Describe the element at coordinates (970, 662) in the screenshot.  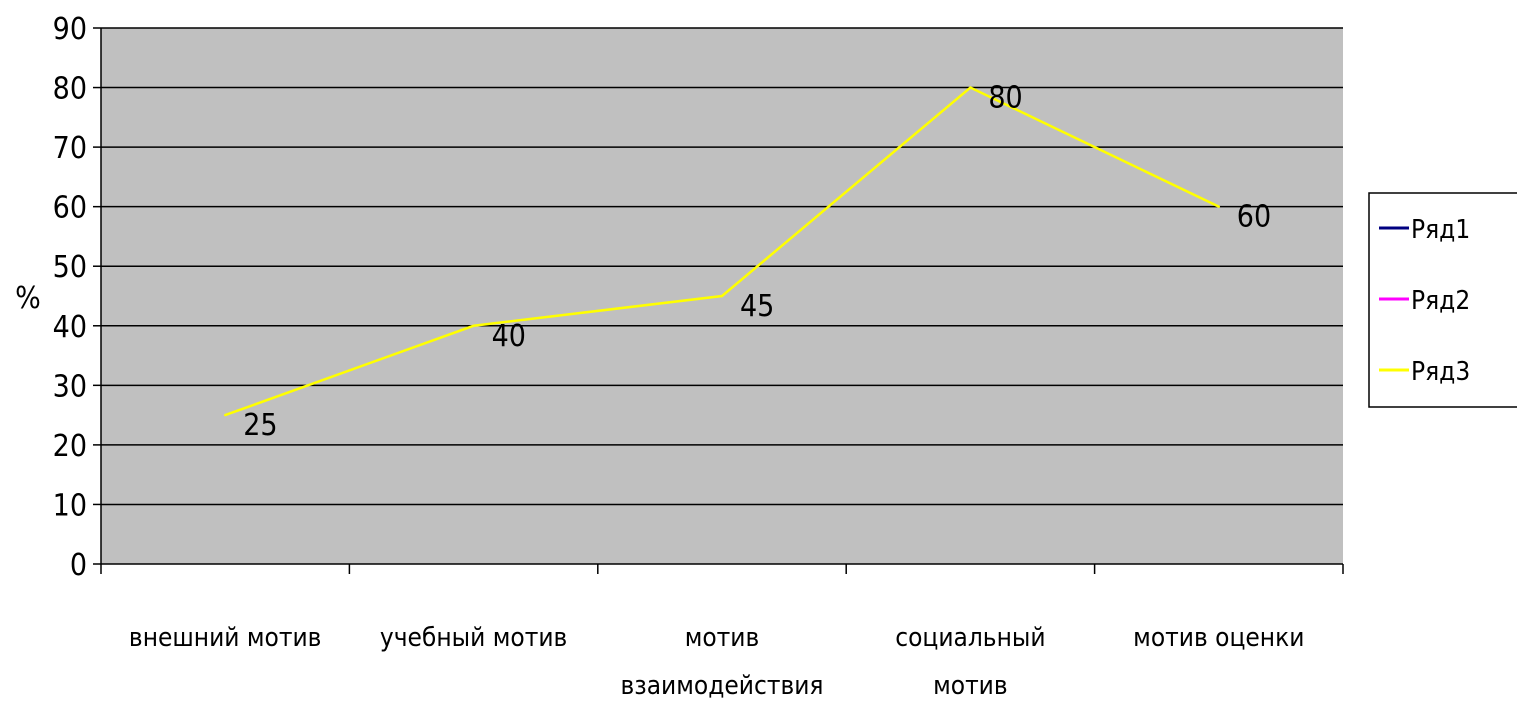
I see `x-tick-label: социальный мотив` at that location.